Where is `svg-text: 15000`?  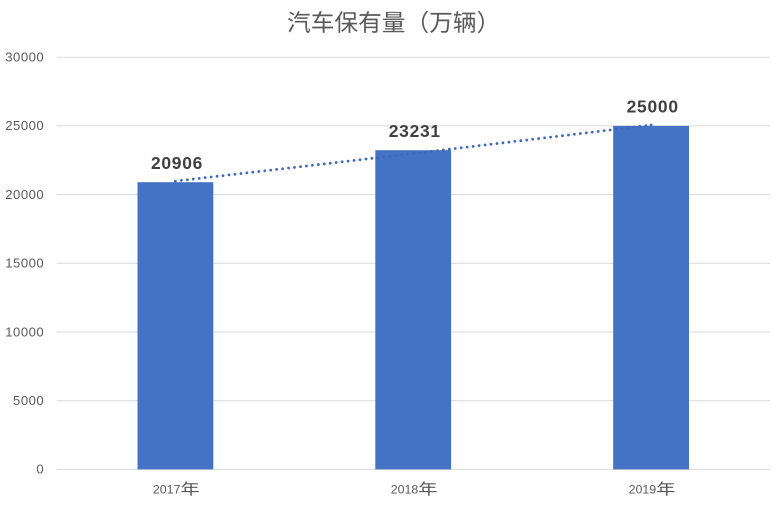
svg-text: 15000 is located at coordinates (24, 263).